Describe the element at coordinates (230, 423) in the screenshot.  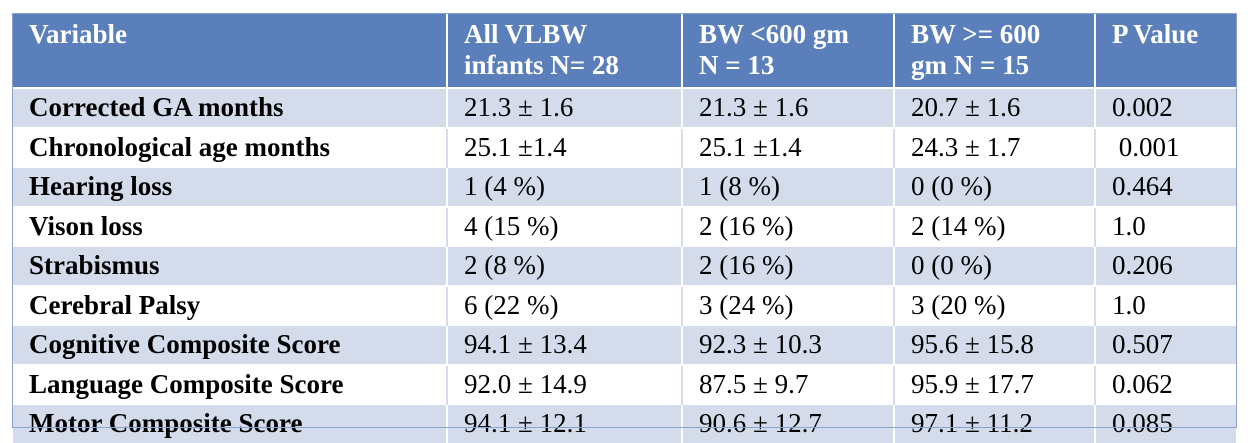
I see `cell-variable: Motor Composite Score` at that location.